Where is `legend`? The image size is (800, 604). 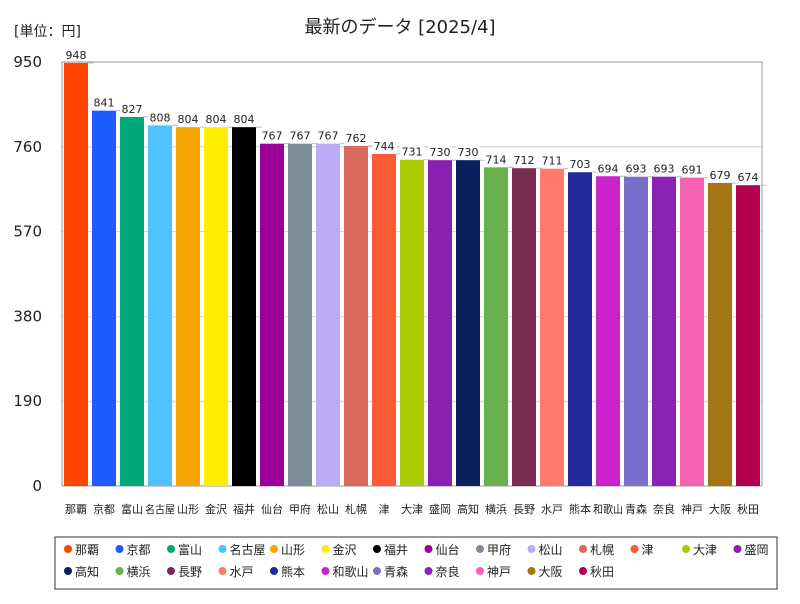
legend is located at coordinates (416, 563).